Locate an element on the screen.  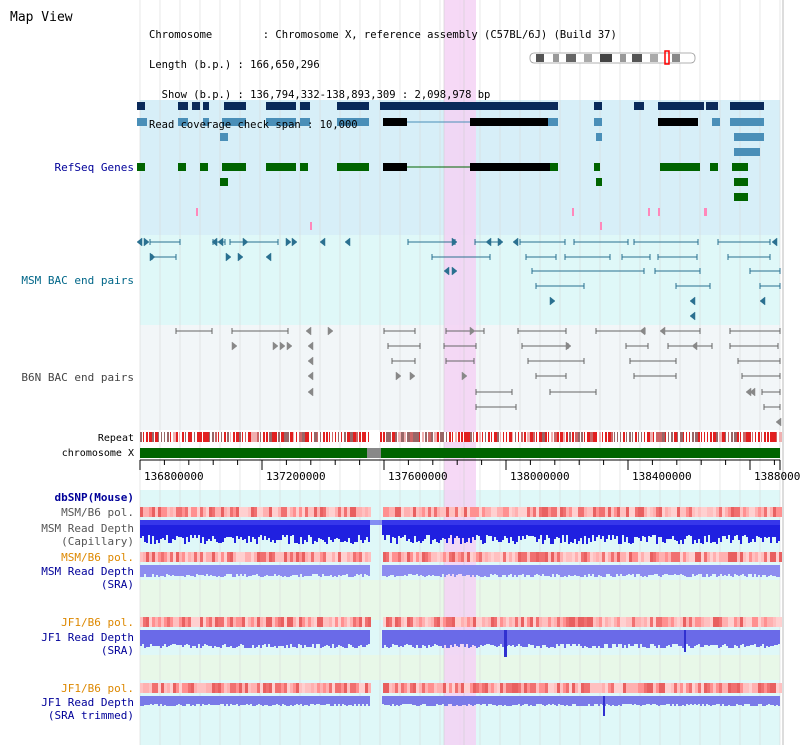
refseq-genes-track is located at coordinates (450, 166).